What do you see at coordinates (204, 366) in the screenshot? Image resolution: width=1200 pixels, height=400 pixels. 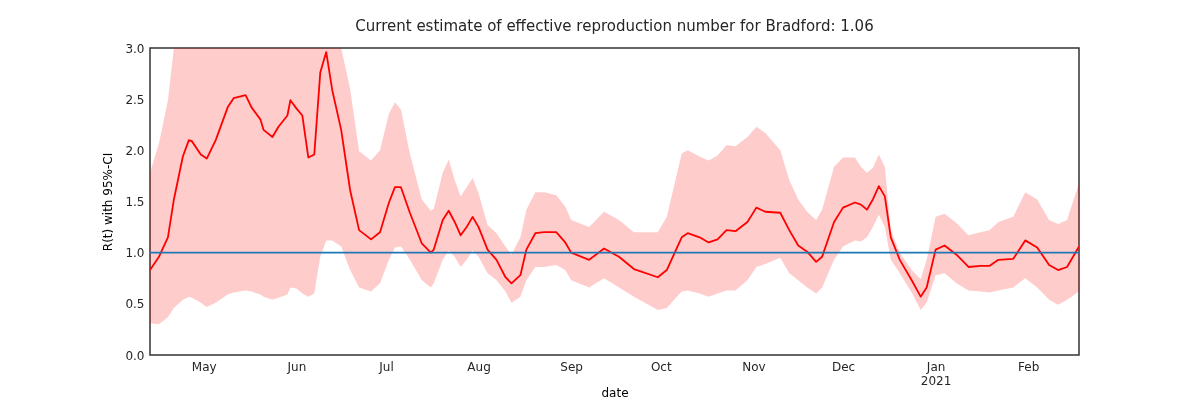 I see `x-tick-label: May` at bounding box center [204, 366].